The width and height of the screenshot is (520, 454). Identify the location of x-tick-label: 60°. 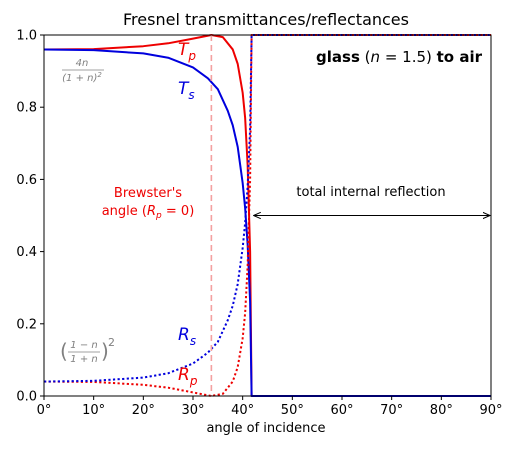
(341, 410).